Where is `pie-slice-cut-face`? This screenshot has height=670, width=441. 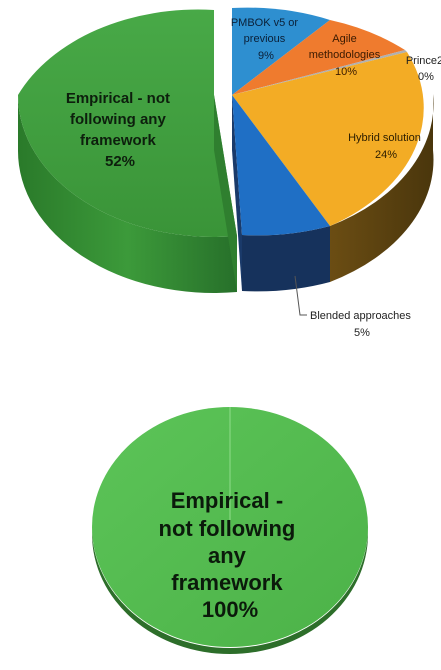 pie-slice-cut-face is located at coordinates (237, 193).